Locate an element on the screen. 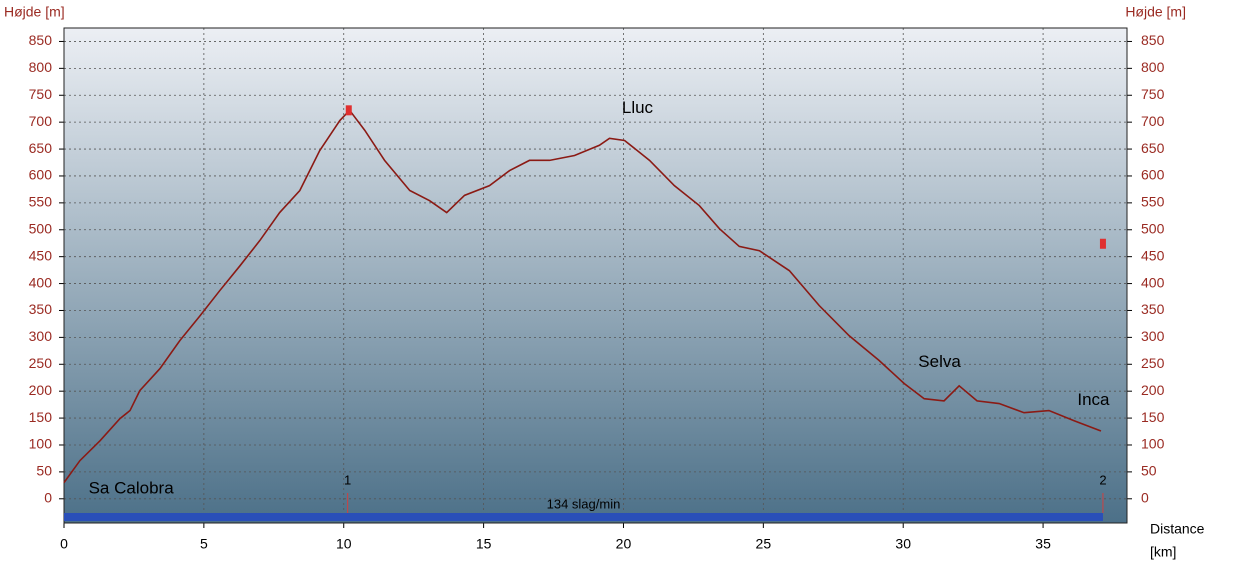 The height and width of the screenshot is (564, 1234). lap-label: 1 is located at coordinates (347, 479).